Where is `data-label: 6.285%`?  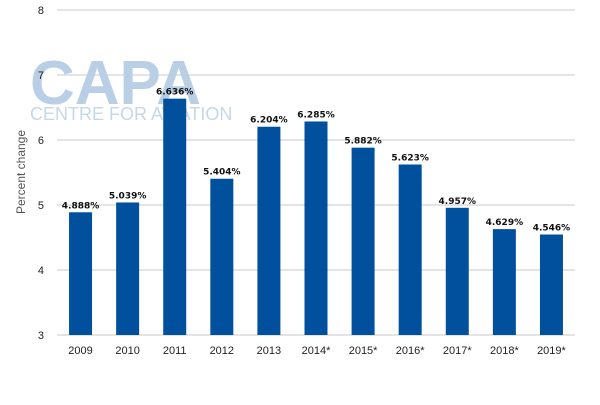 data-label: 6.285% is located at coordinates (316, 115).